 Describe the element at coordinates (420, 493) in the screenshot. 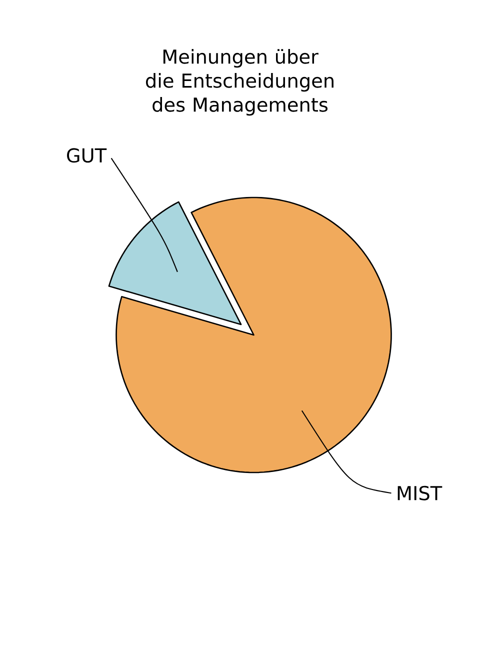

I see `slice-label: MIST` at that location.